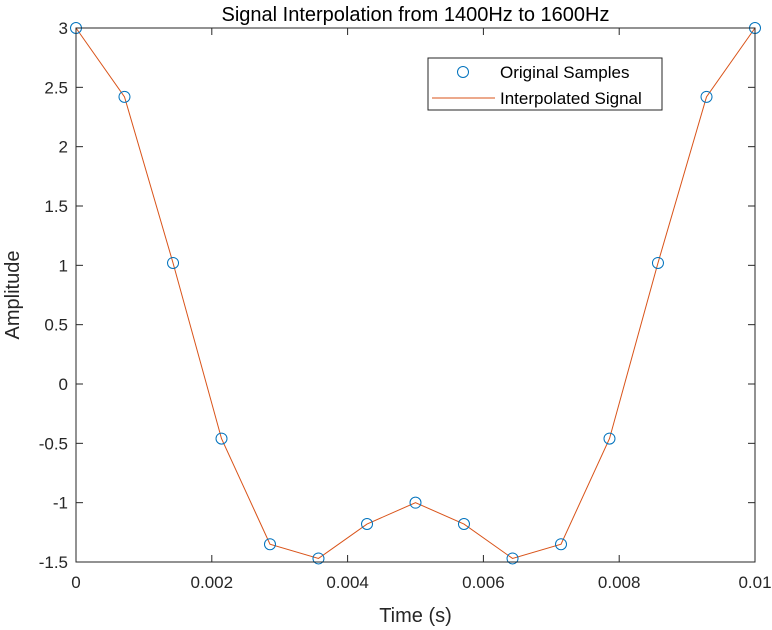 The image size is (772, 630). I want to click on y-tick-label: 0.5, so click(56, 325).